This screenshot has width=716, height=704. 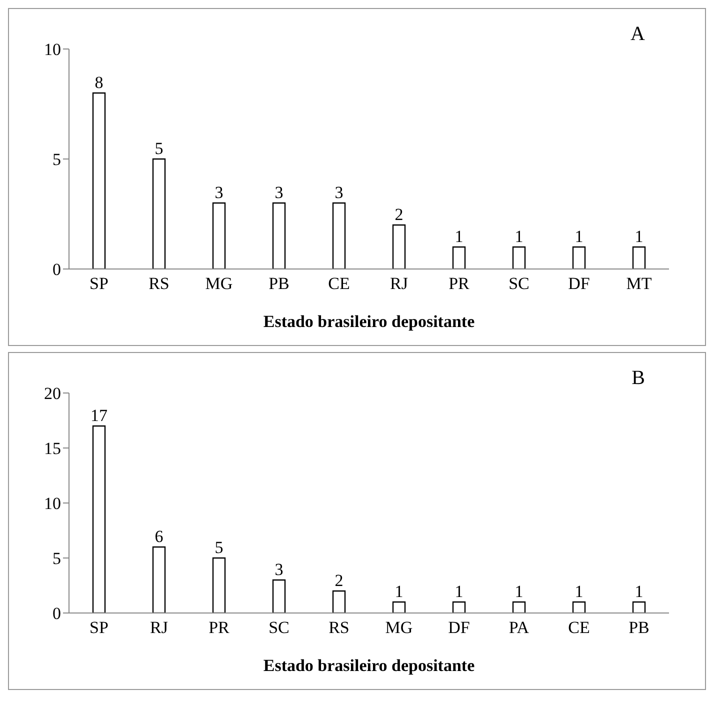 I want to click on x-tick-label: MT, so click(x=639, y=284).